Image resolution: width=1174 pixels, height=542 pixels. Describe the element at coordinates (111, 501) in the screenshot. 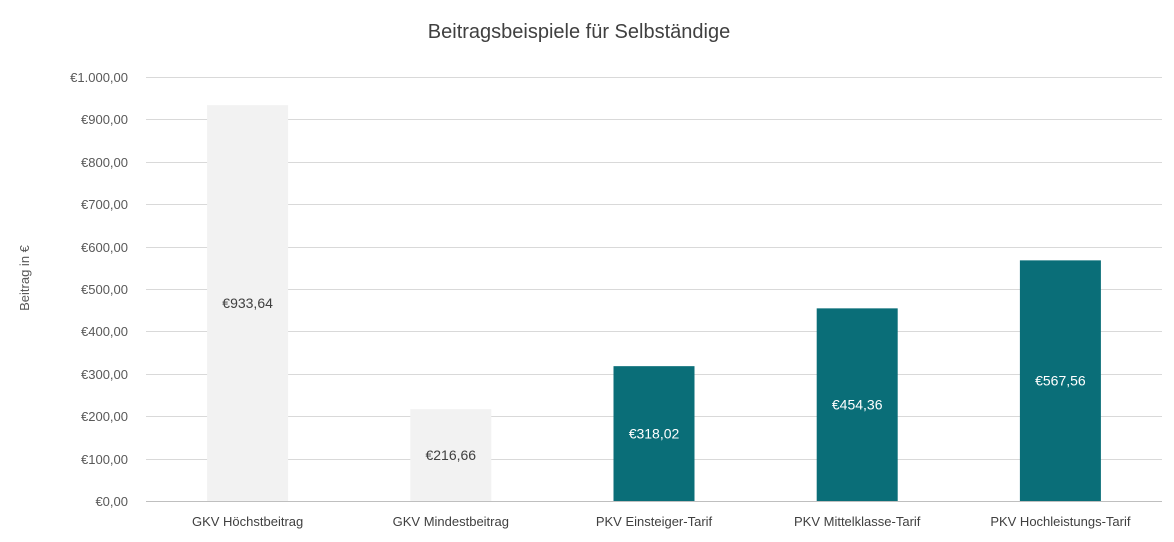

I see `y-tick-label: €0,00` at that location.